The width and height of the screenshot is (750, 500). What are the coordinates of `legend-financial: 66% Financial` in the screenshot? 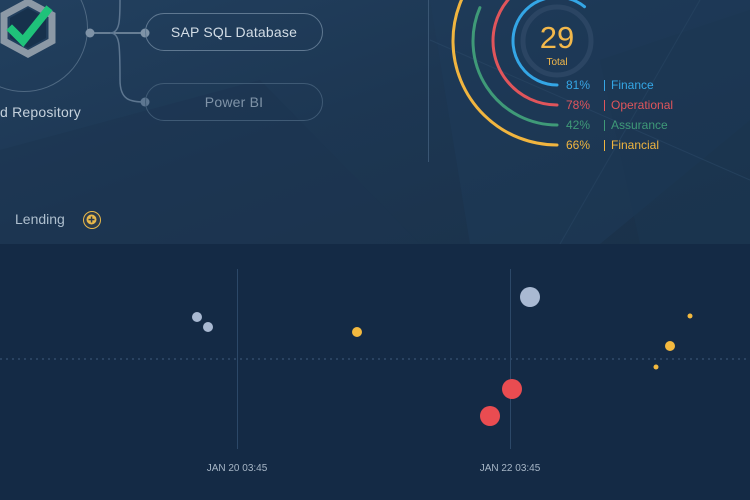 It's located at (612, 145).